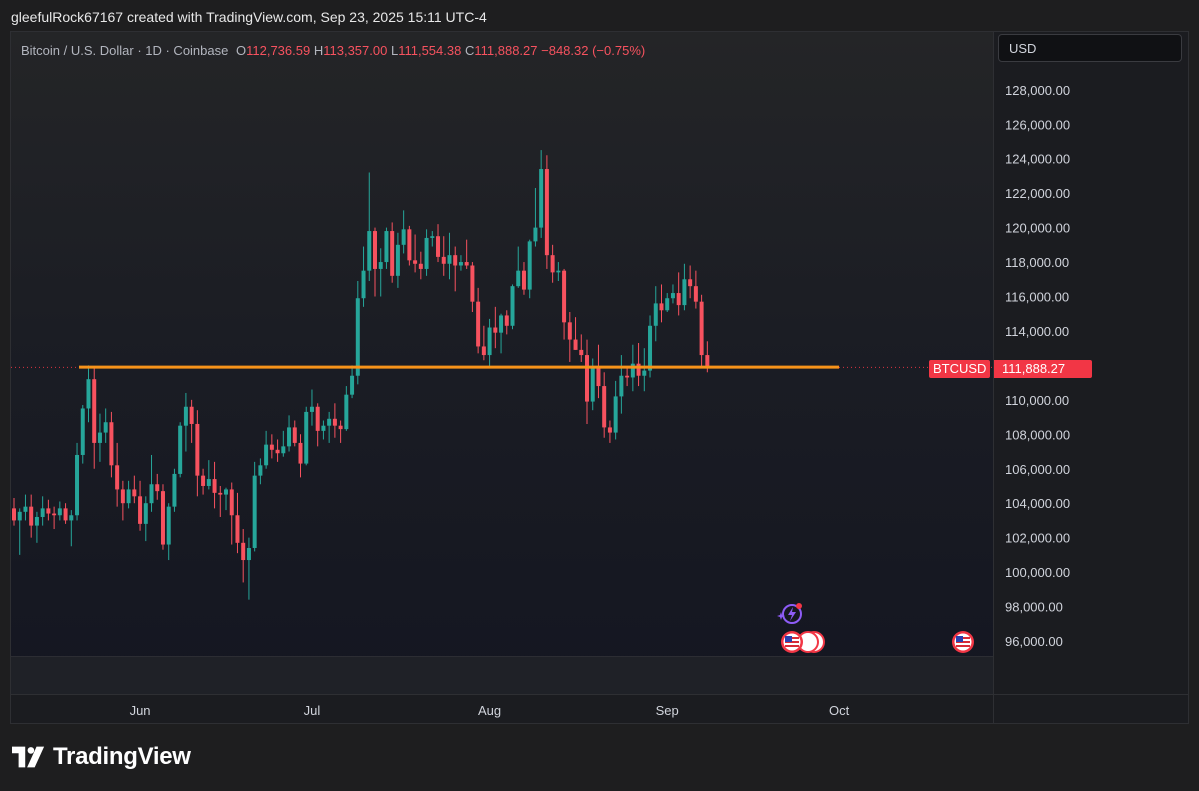 The image size is (1199, 791). I want to click on price-tick-label: 118,000.00, so click(1037, 262).